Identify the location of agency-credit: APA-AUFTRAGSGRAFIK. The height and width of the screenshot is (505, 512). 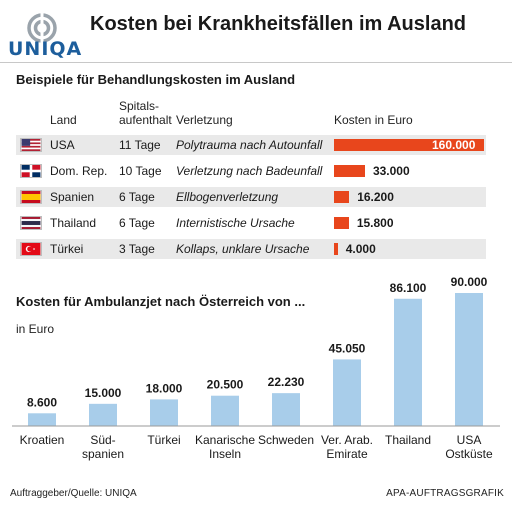
(445, 493).